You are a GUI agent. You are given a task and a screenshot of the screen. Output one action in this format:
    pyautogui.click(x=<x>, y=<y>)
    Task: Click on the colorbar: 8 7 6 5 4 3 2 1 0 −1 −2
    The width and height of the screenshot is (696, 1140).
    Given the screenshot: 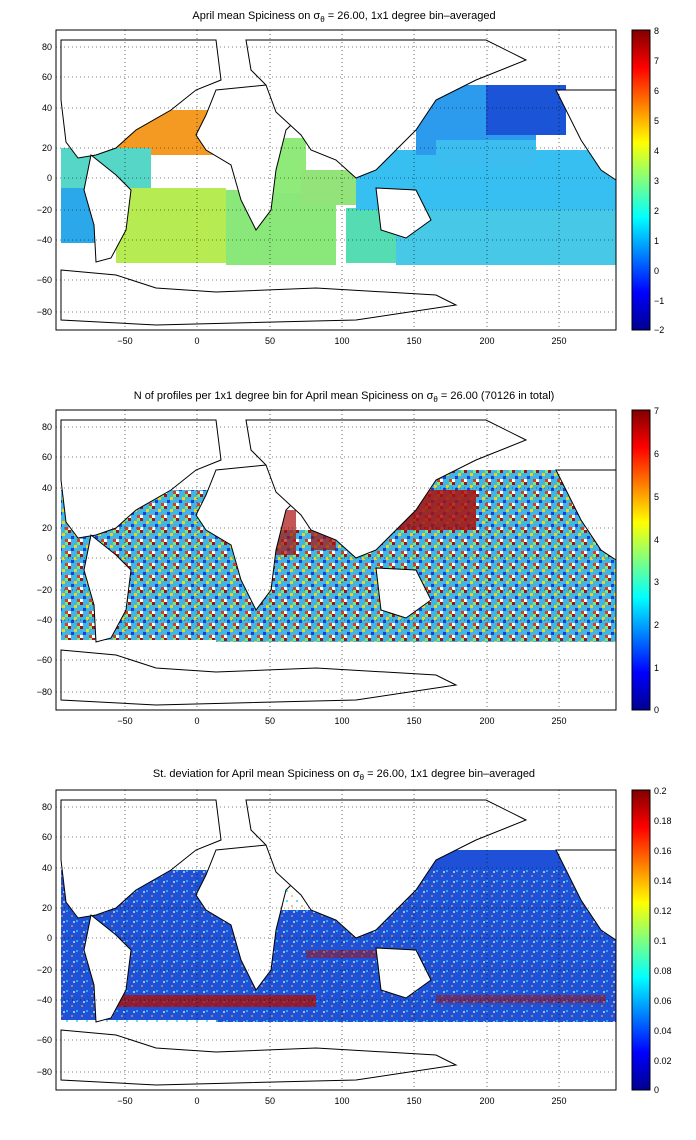 What is the action you would take?
    pyautogui.click(x=647, y=180)
    